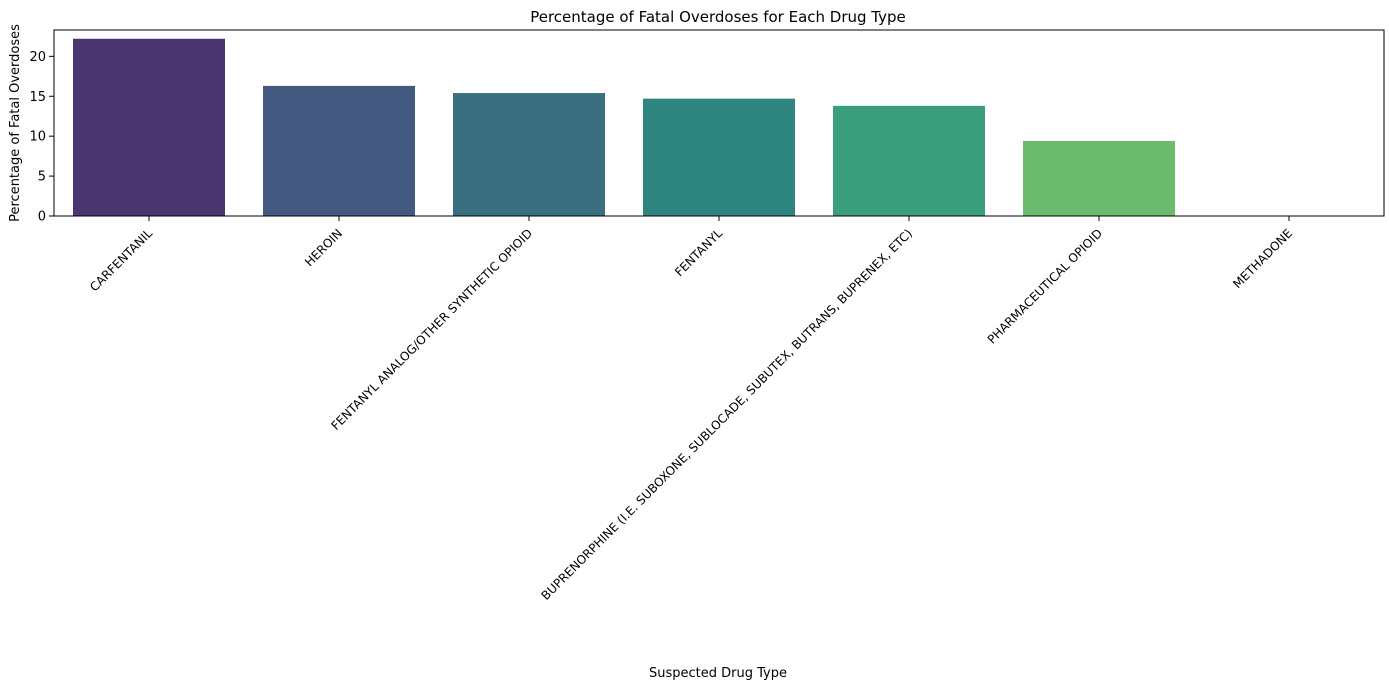 The width and height of the screenshot is (1389, 690). What do you see at coordinates (431, 329) in the screenshot?
I see `x-tick-label: FENTANYL ANALOG/OTHER SYNTHETIC OPIOID` at bounding box center [431, 329].